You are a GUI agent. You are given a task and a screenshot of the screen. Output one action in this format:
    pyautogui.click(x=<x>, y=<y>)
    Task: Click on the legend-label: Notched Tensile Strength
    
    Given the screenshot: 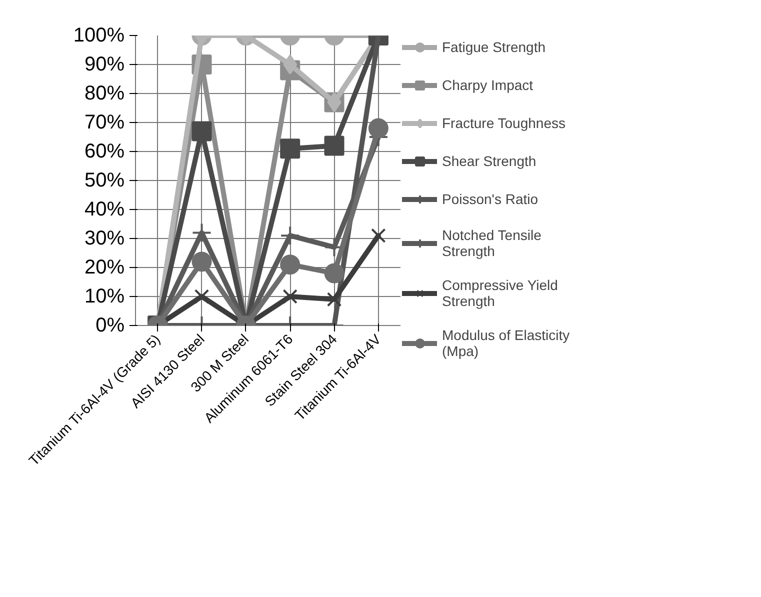 What is the action you would take?
    pyautogui.click(x=492, y=243)
    